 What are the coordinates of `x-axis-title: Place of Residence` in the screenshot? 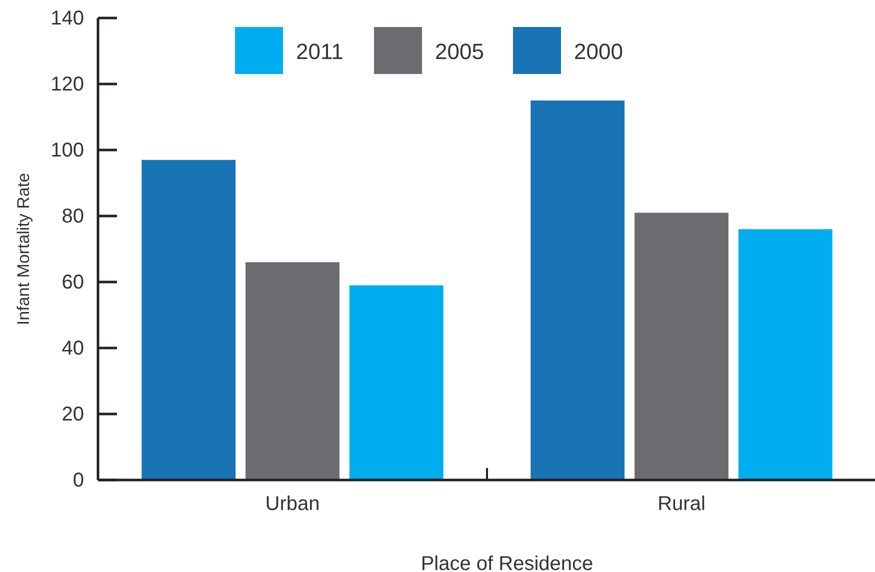 It's located at (507, 562).